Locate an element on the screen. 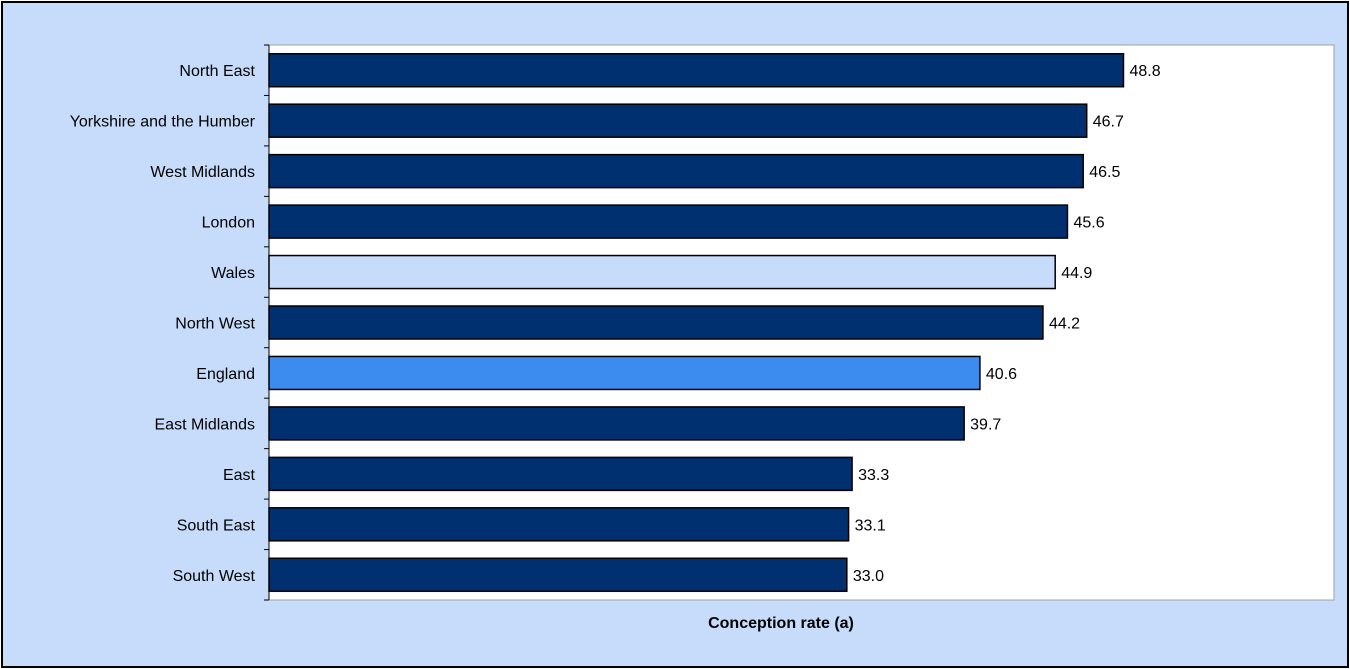 Image resolution: width=1350 pixels, height=669 pixels. category-label: England is located at coordinates (225, 374).